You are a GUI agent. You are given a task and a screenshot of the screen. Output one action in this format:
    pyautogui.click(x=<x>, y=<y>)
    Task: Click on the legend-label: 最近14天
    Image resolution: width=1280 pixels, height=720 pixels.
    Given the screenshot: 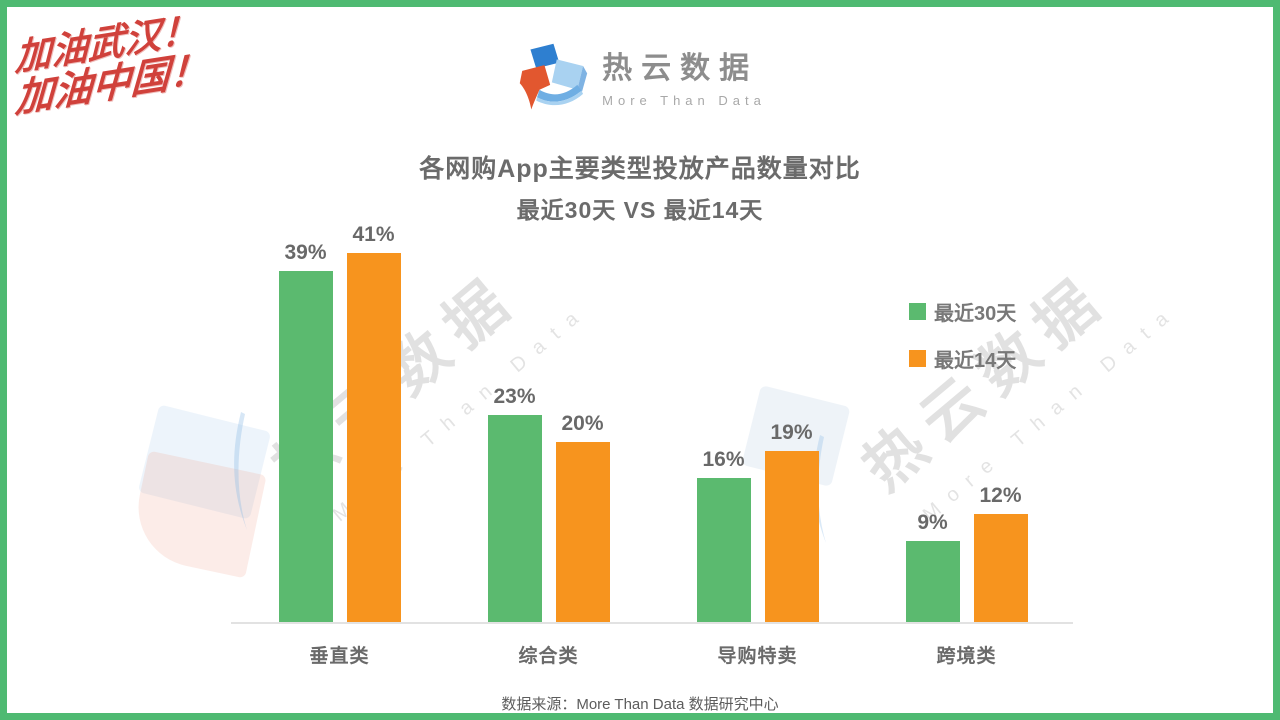 What is the action you would take?
    pyautogui.click(x=975, y=361)
    